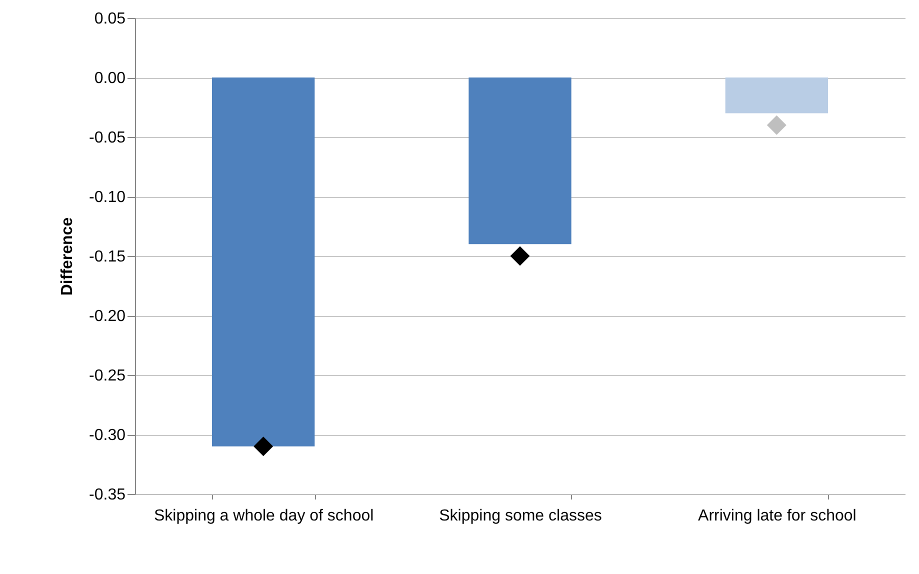 This screenshot has width=919, height=574. Describe the element at coordinates (67, 256) in the screenshot. I see `y-axis-title: Difference` at that location.